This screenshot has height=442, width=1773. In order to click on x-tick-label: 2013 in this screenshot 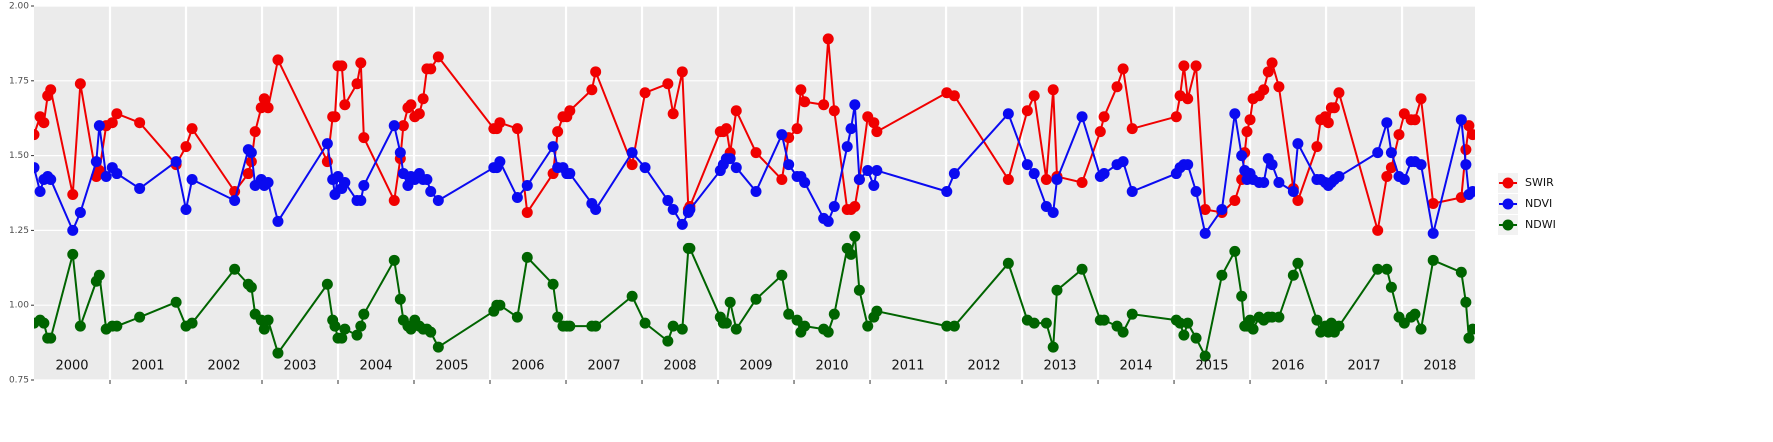, I will do `click(1059, 366)`.